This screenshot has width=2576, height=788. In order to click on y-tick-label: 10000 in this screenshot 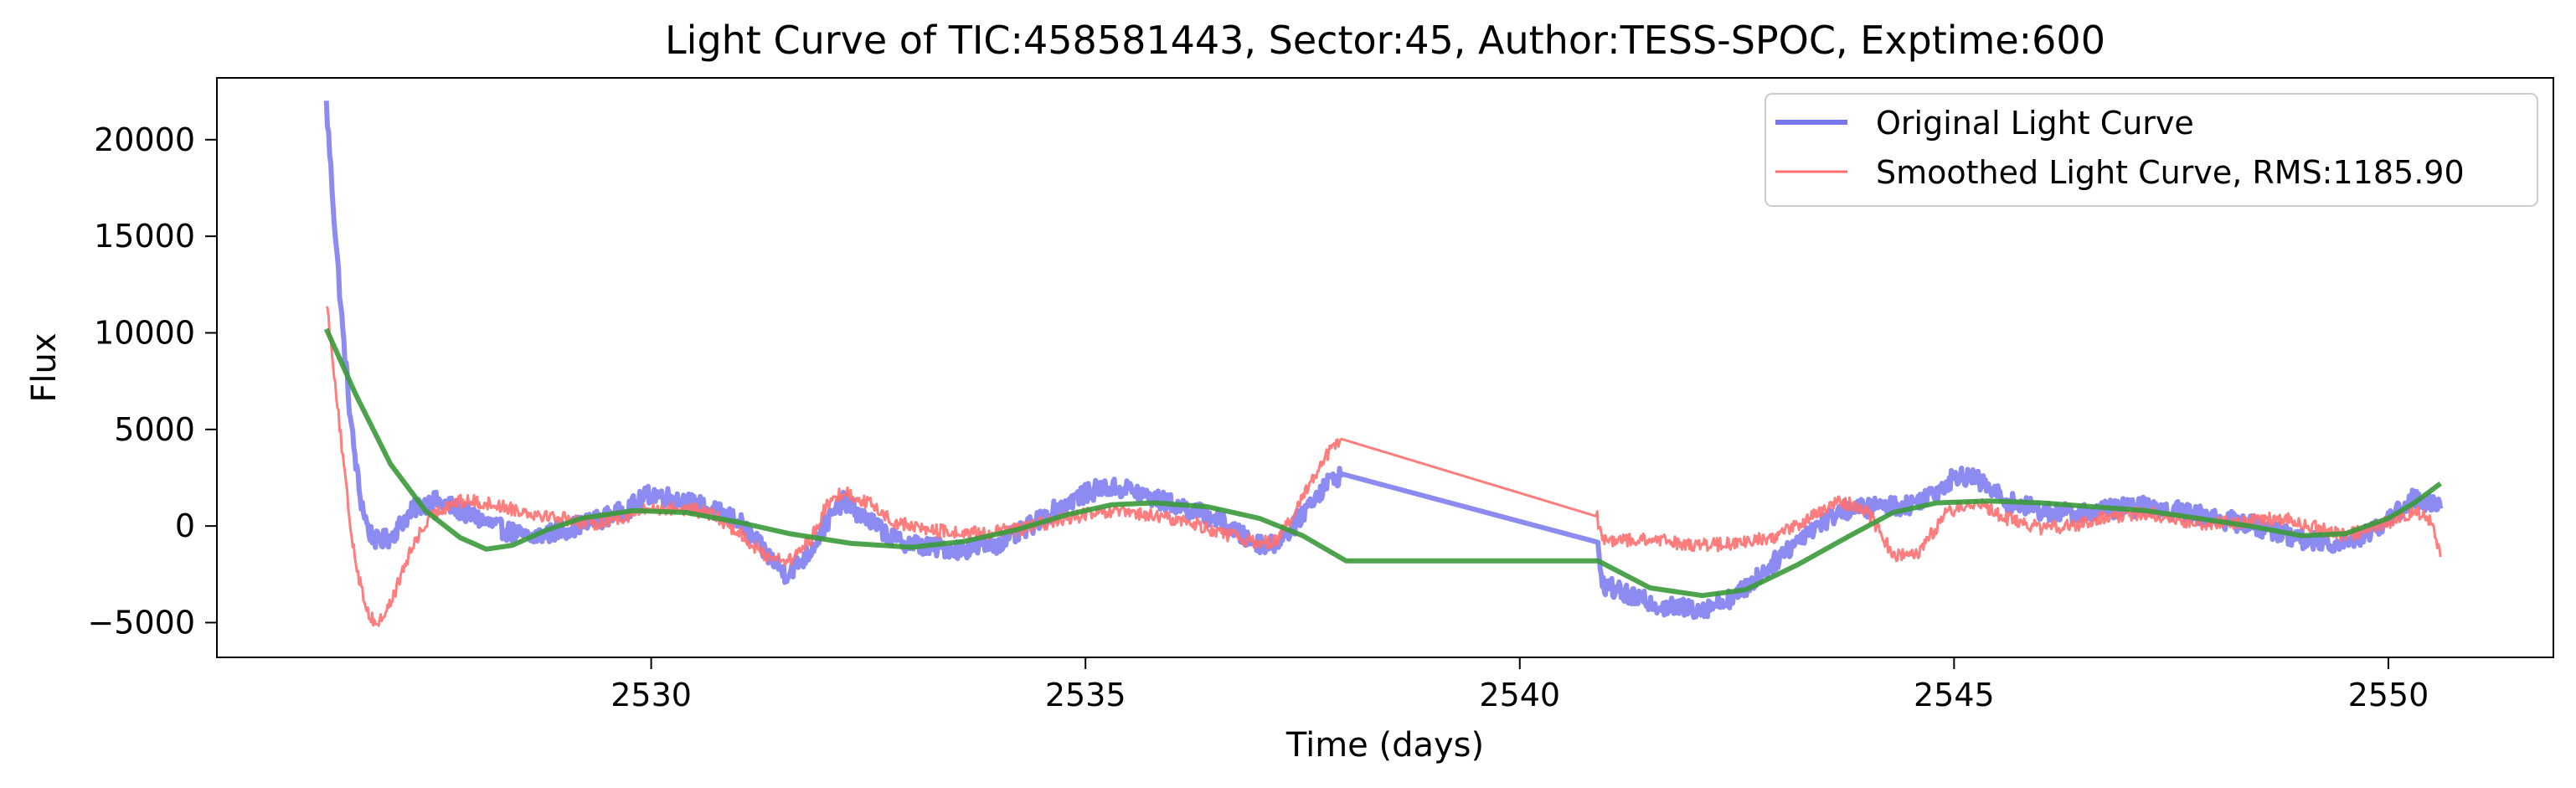, I will do `click(144, 332)`.